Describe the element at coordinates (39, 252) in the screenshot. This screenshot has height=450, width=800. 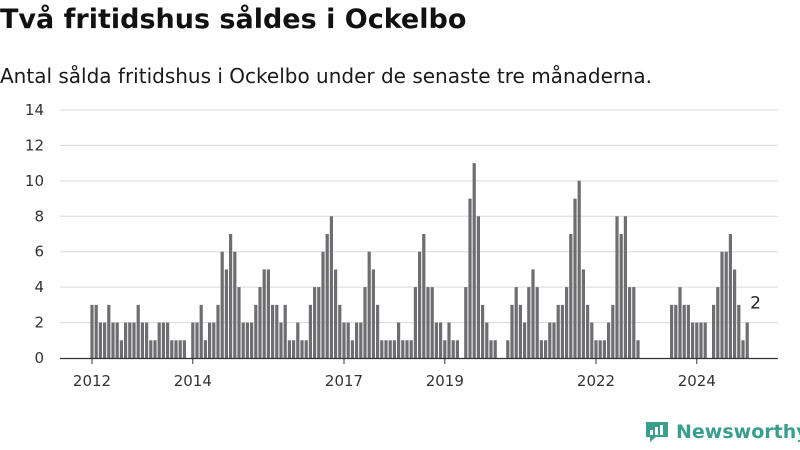
I see `y-tick-label: 6` at that location.